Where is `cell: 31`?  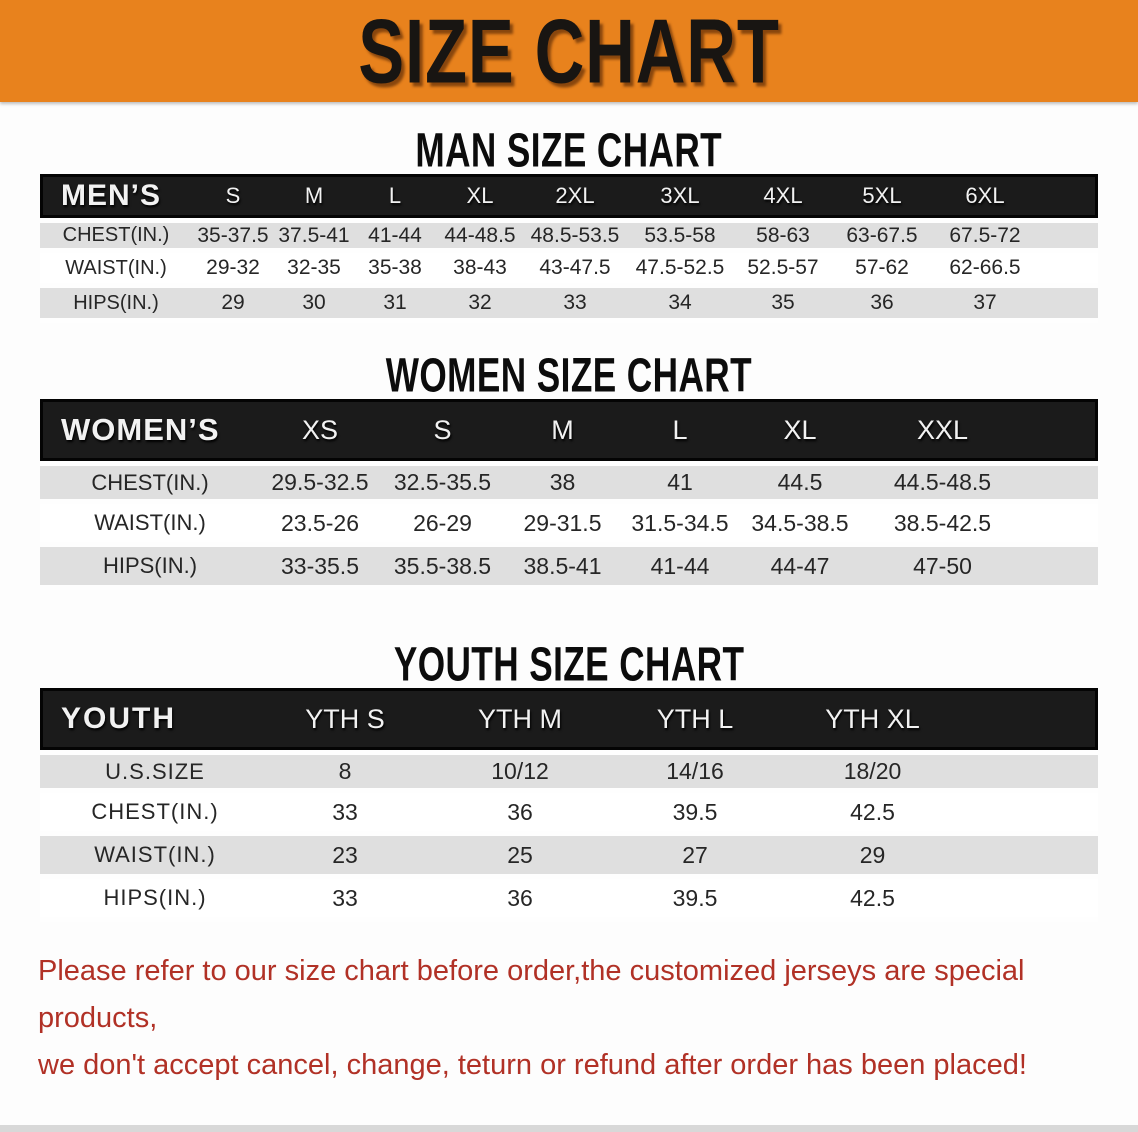
cell: 31 is located at coordinates (395, 305).